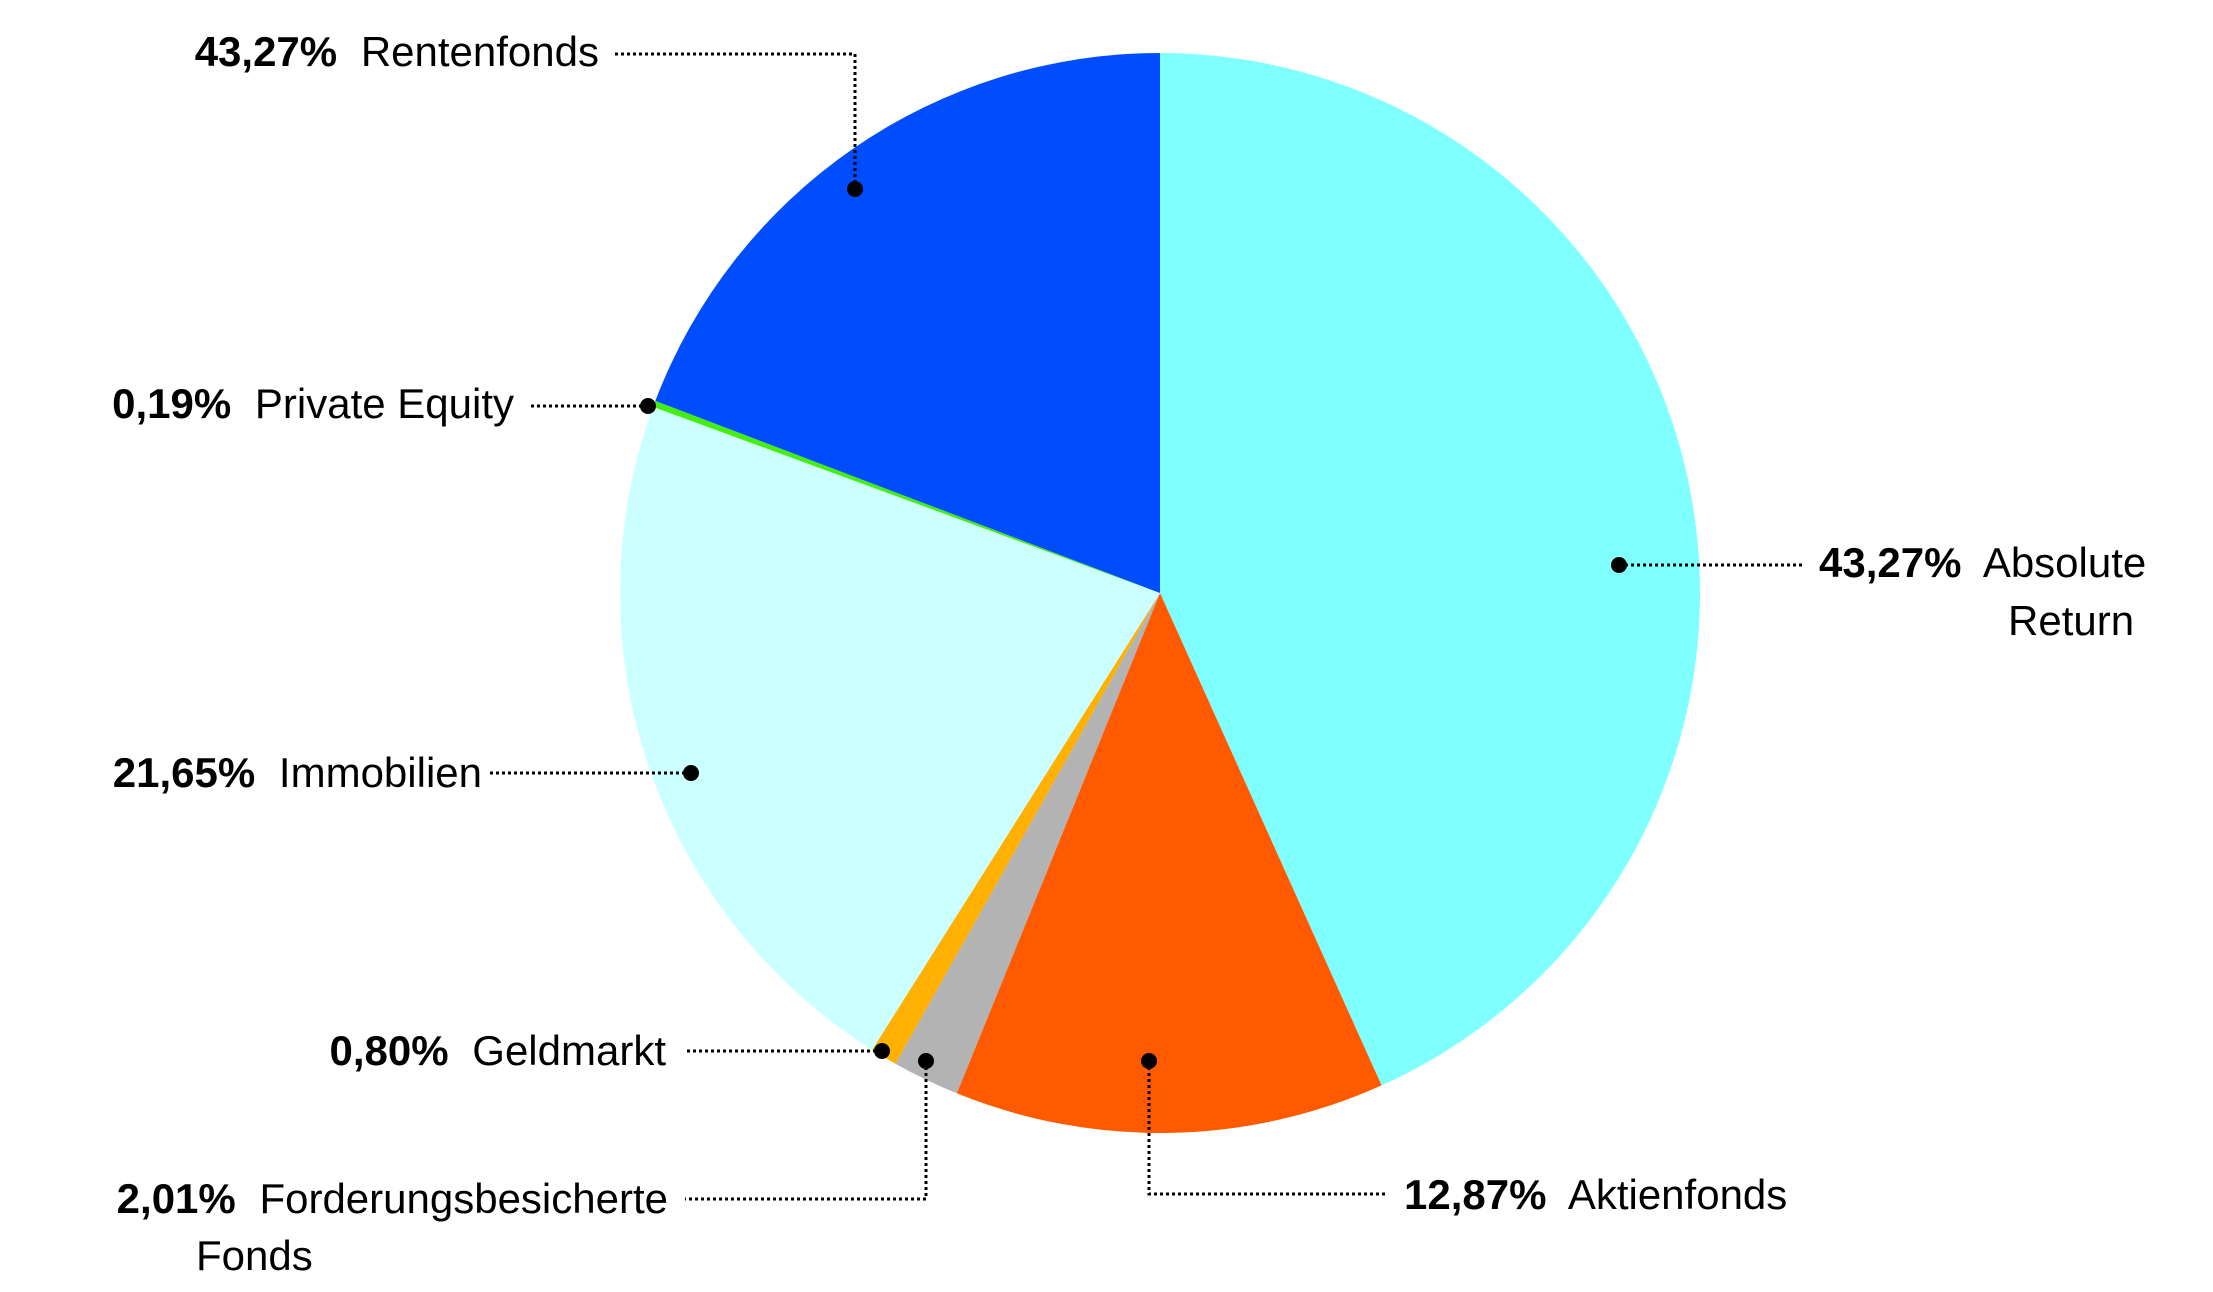 The height and width of the screenshot is (1292, 2213). What do you see at coordinates (1677, 1194) in the screenshot?
I see `name-aktienfonds: Aktienfonds` at bounding box center [1677, 1194].